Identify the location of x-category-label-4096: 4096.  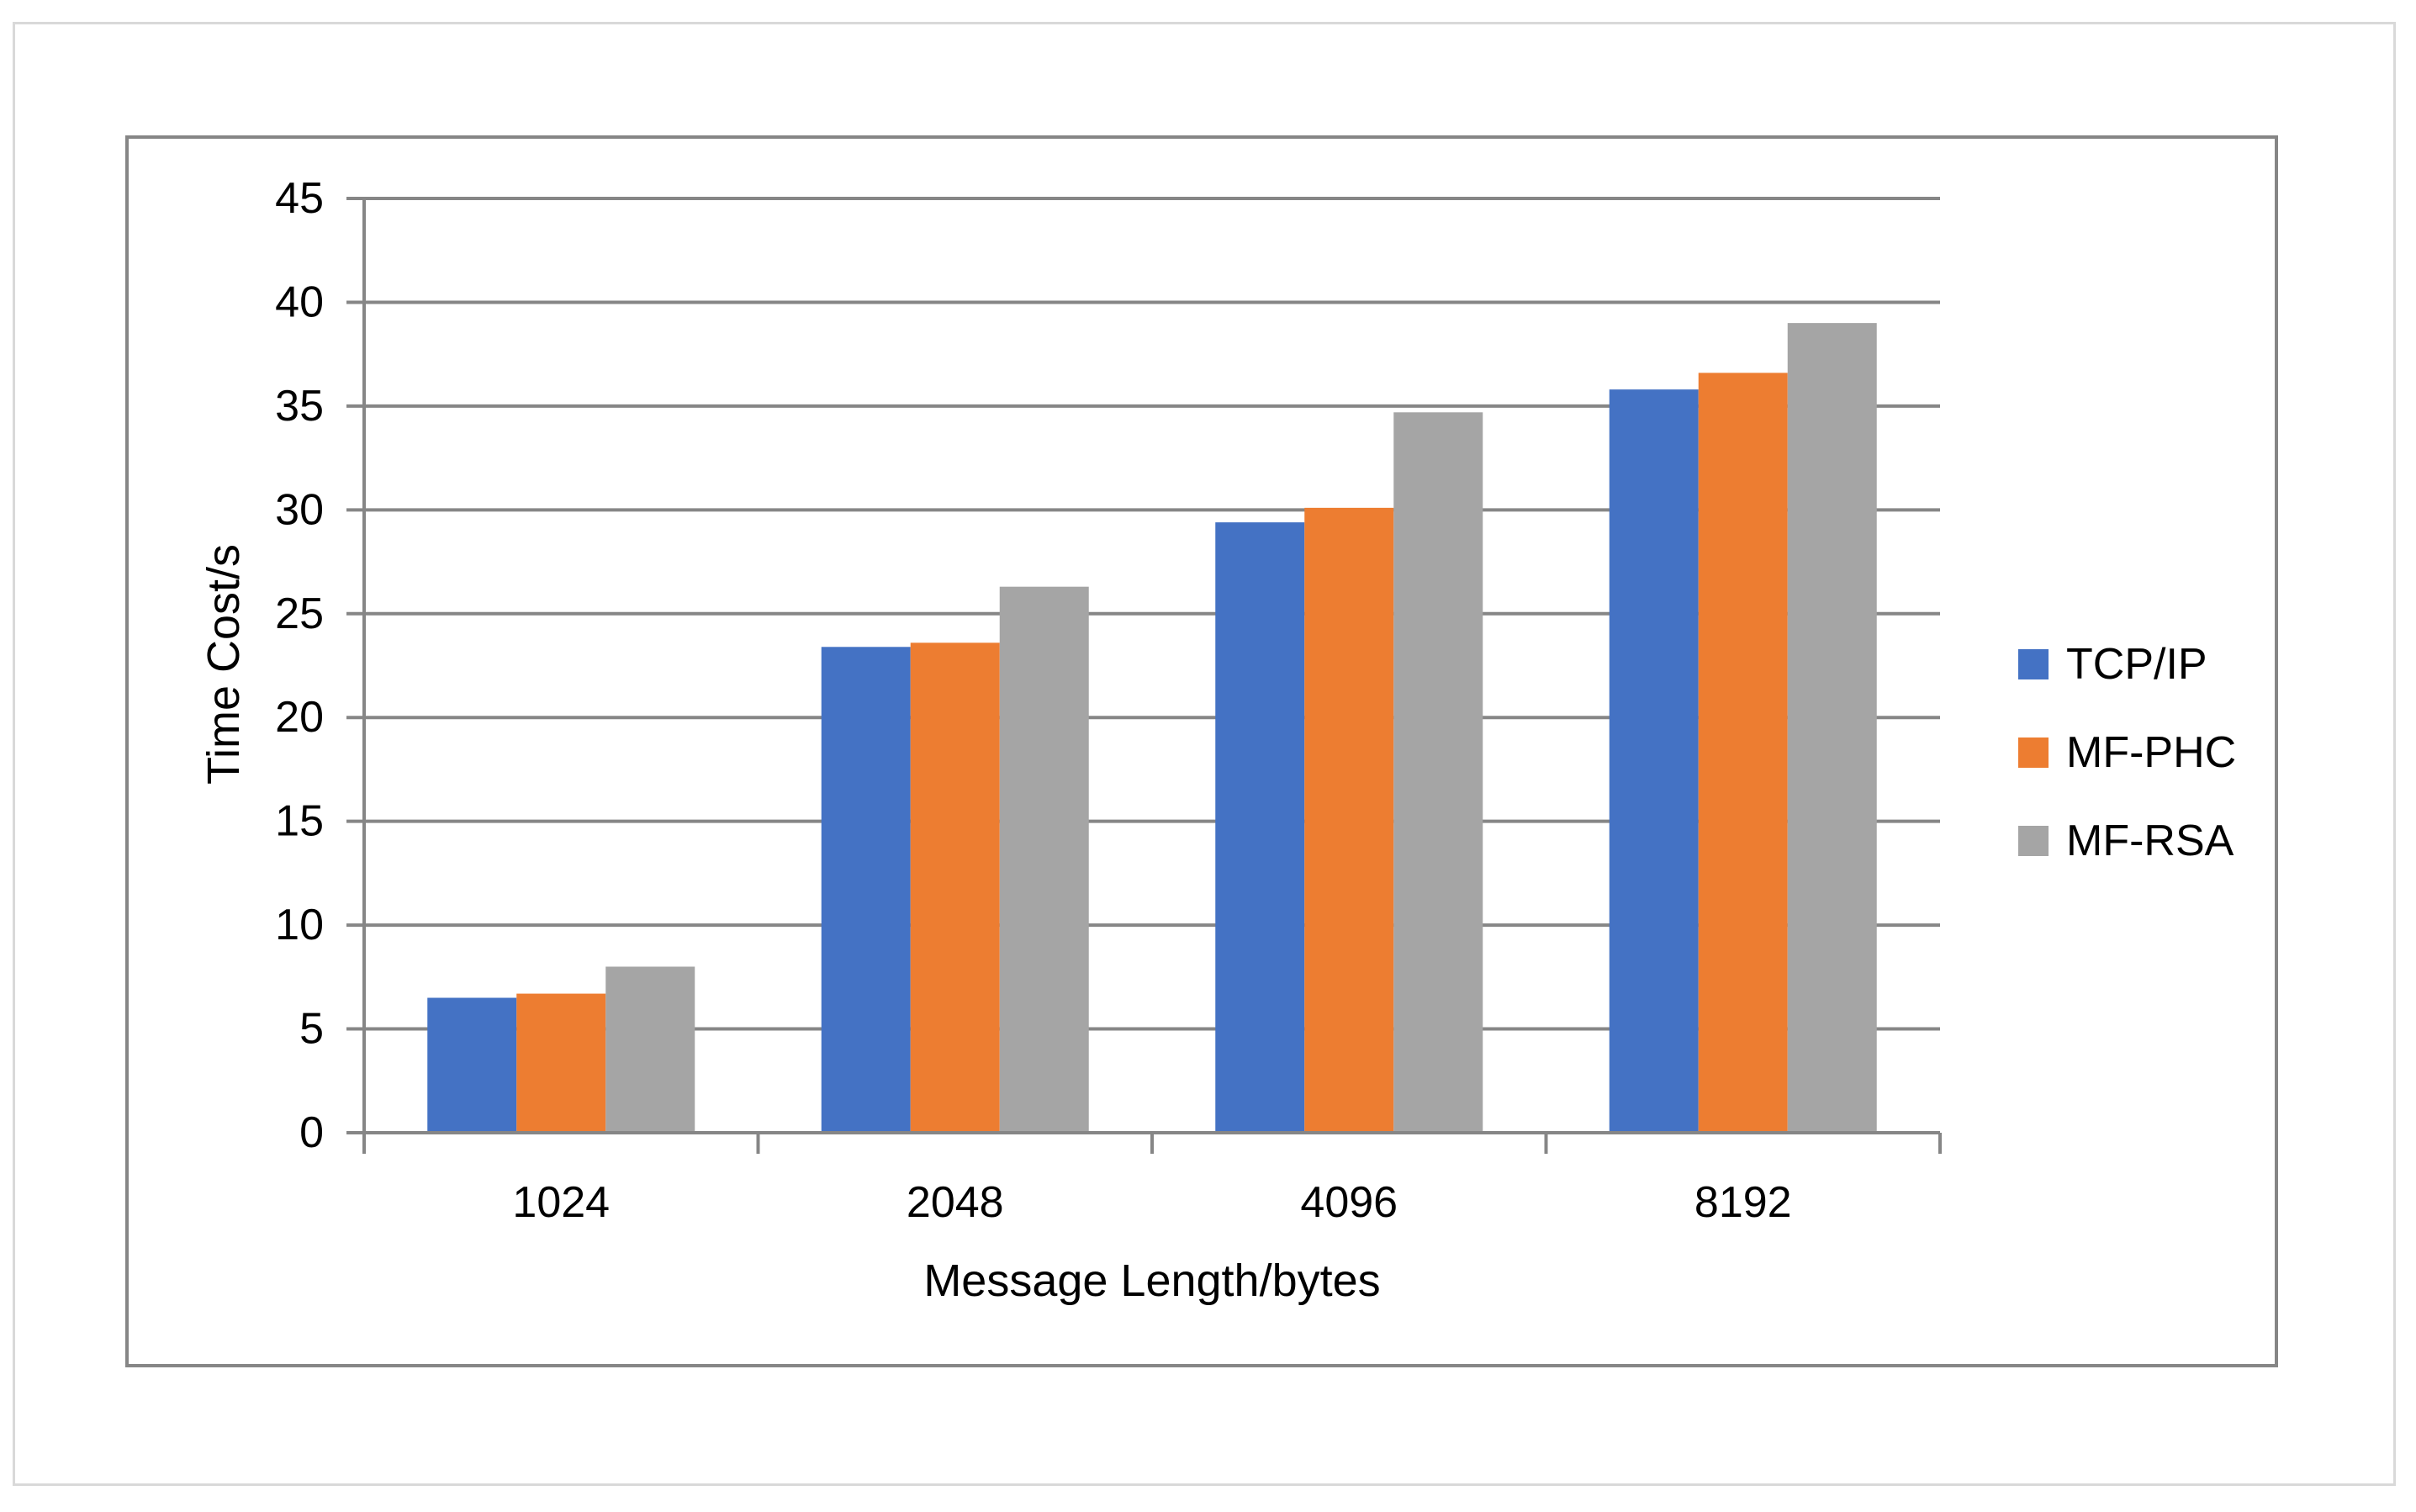
(1349, 1202).